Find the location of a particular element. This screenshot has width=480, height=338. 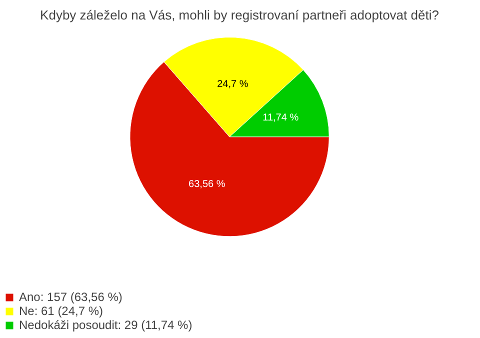

legend-label: Nedokáži posoudit: 29 (11,74 %) is located at coordinates (105, 325).